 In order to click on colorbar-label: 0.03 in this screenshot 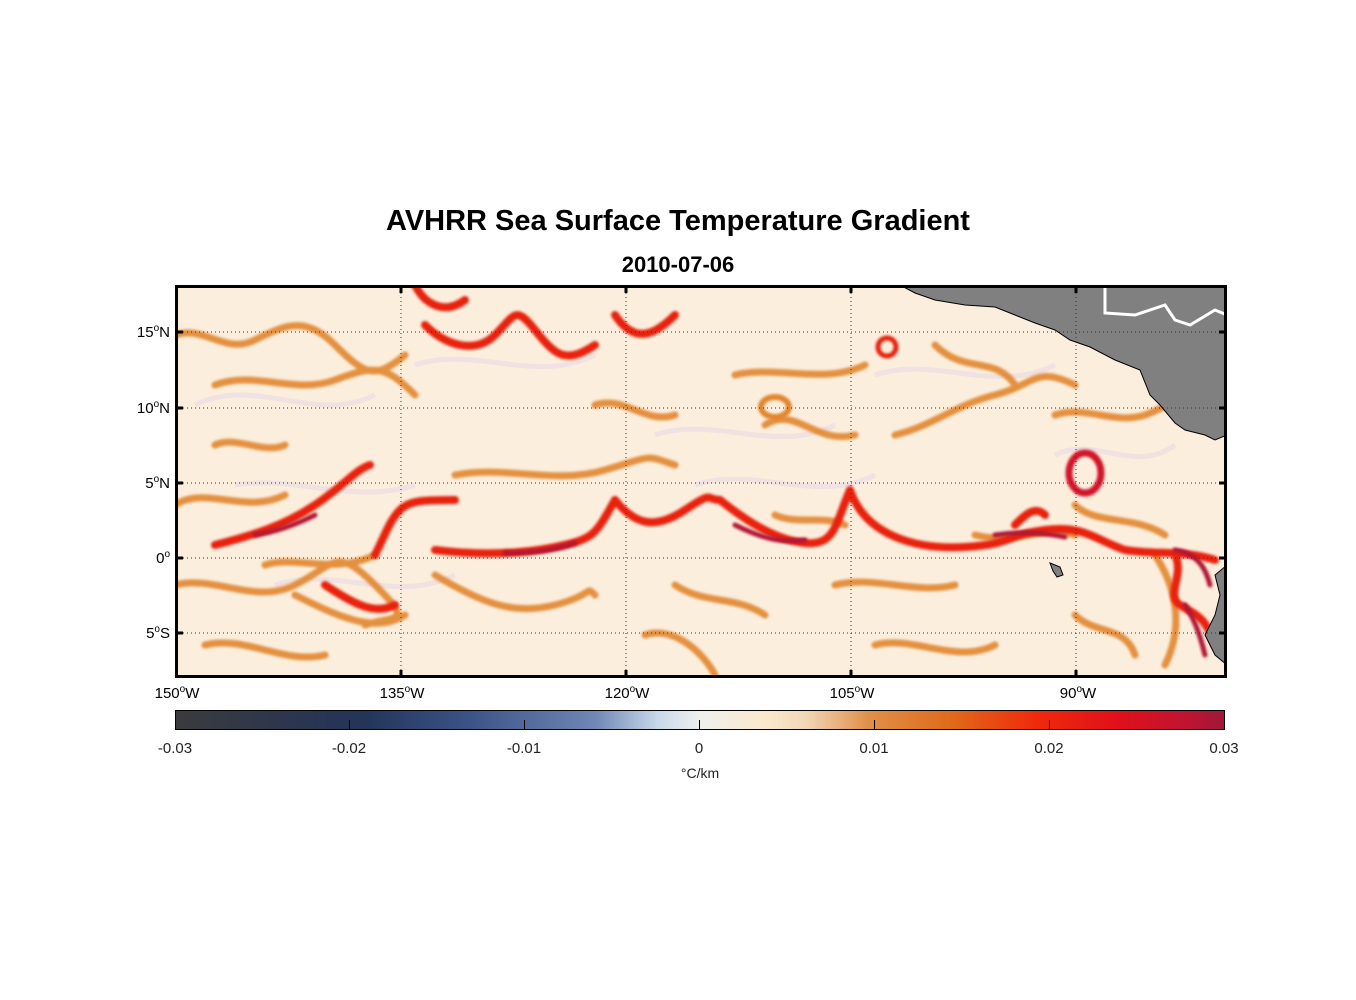, I will do `click(1224, 748)`.